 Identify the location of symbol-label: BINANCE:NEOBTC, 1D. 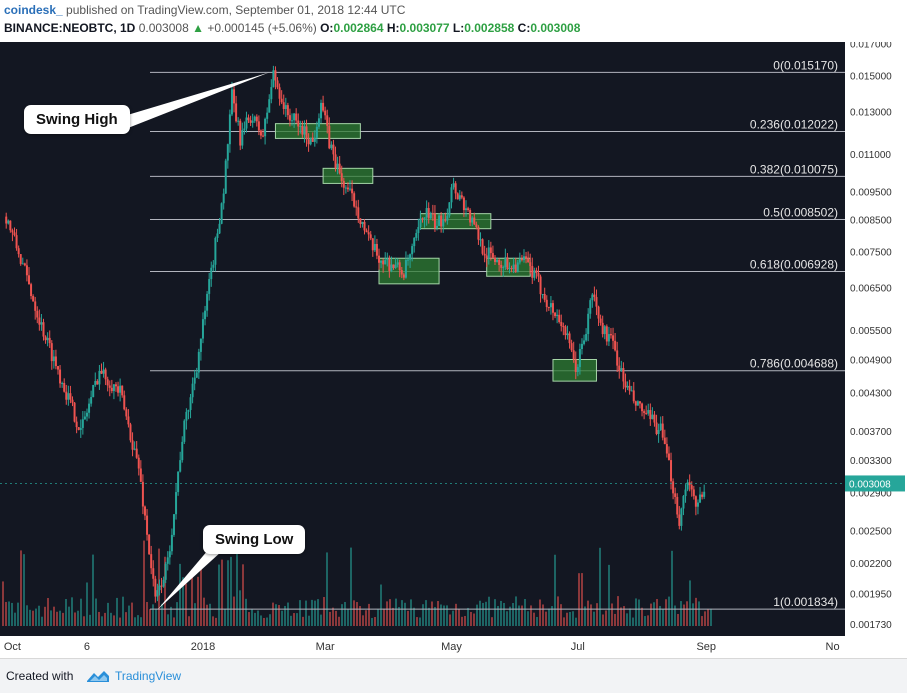
(70, 28).